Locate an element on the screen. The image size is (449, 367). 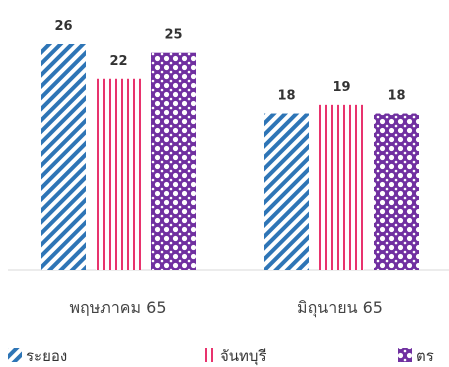
legend-label-2: จันทบุรี is located at coordinates (243, 356).